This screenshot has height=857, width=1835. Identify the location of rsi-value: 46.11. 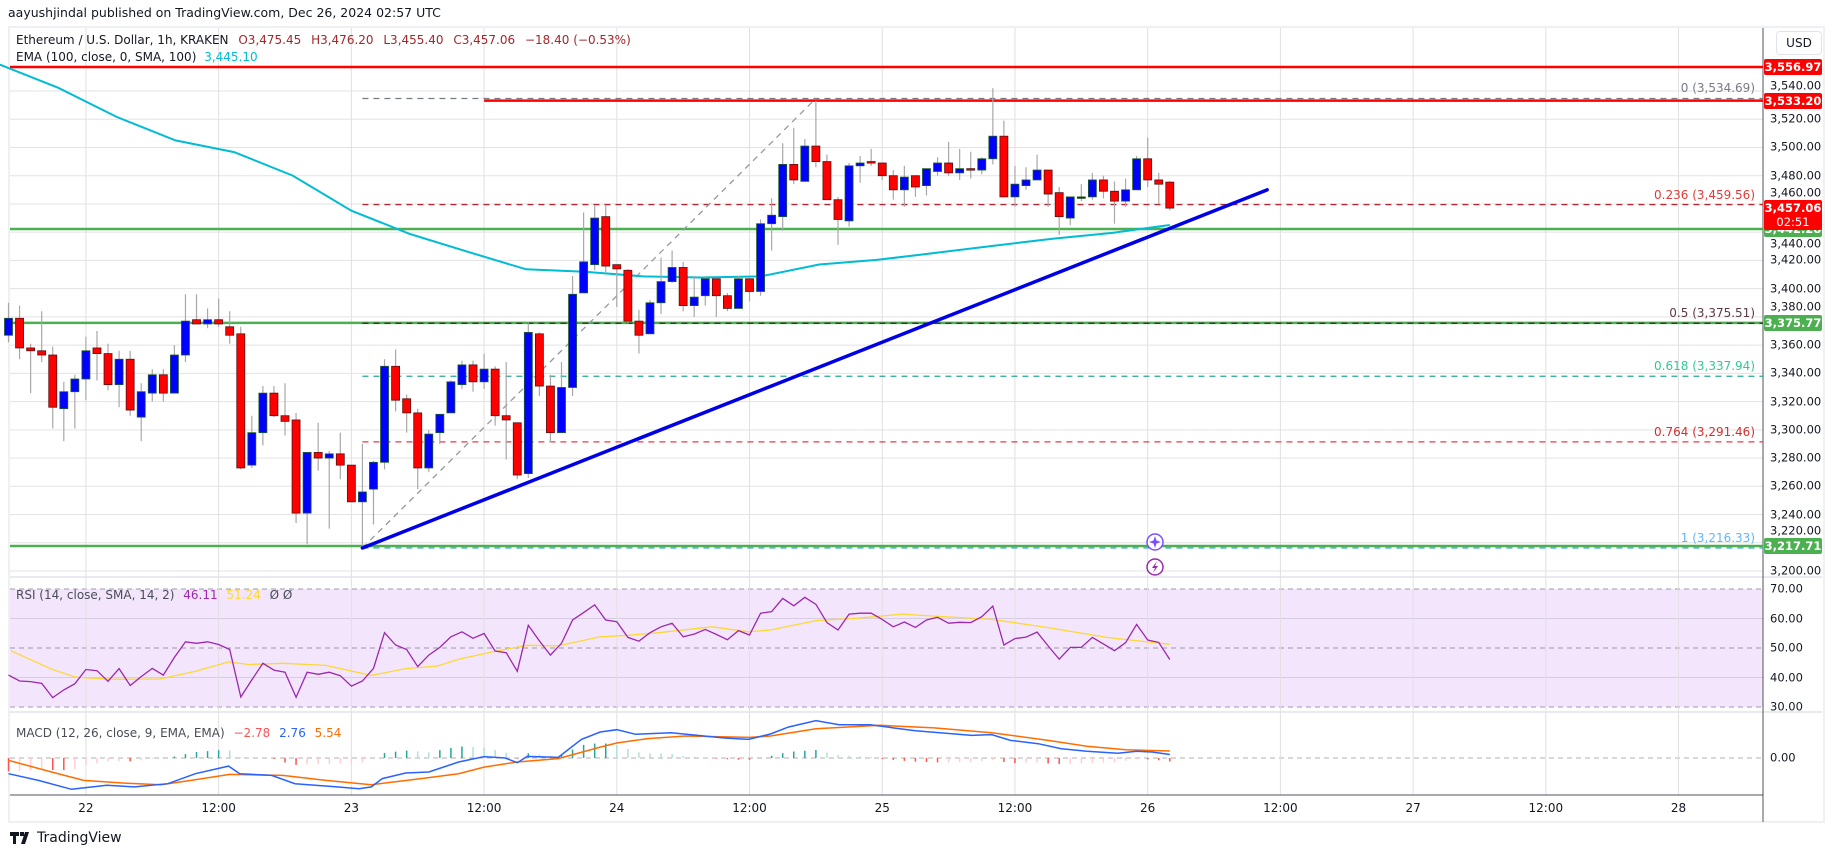
(200, 595).